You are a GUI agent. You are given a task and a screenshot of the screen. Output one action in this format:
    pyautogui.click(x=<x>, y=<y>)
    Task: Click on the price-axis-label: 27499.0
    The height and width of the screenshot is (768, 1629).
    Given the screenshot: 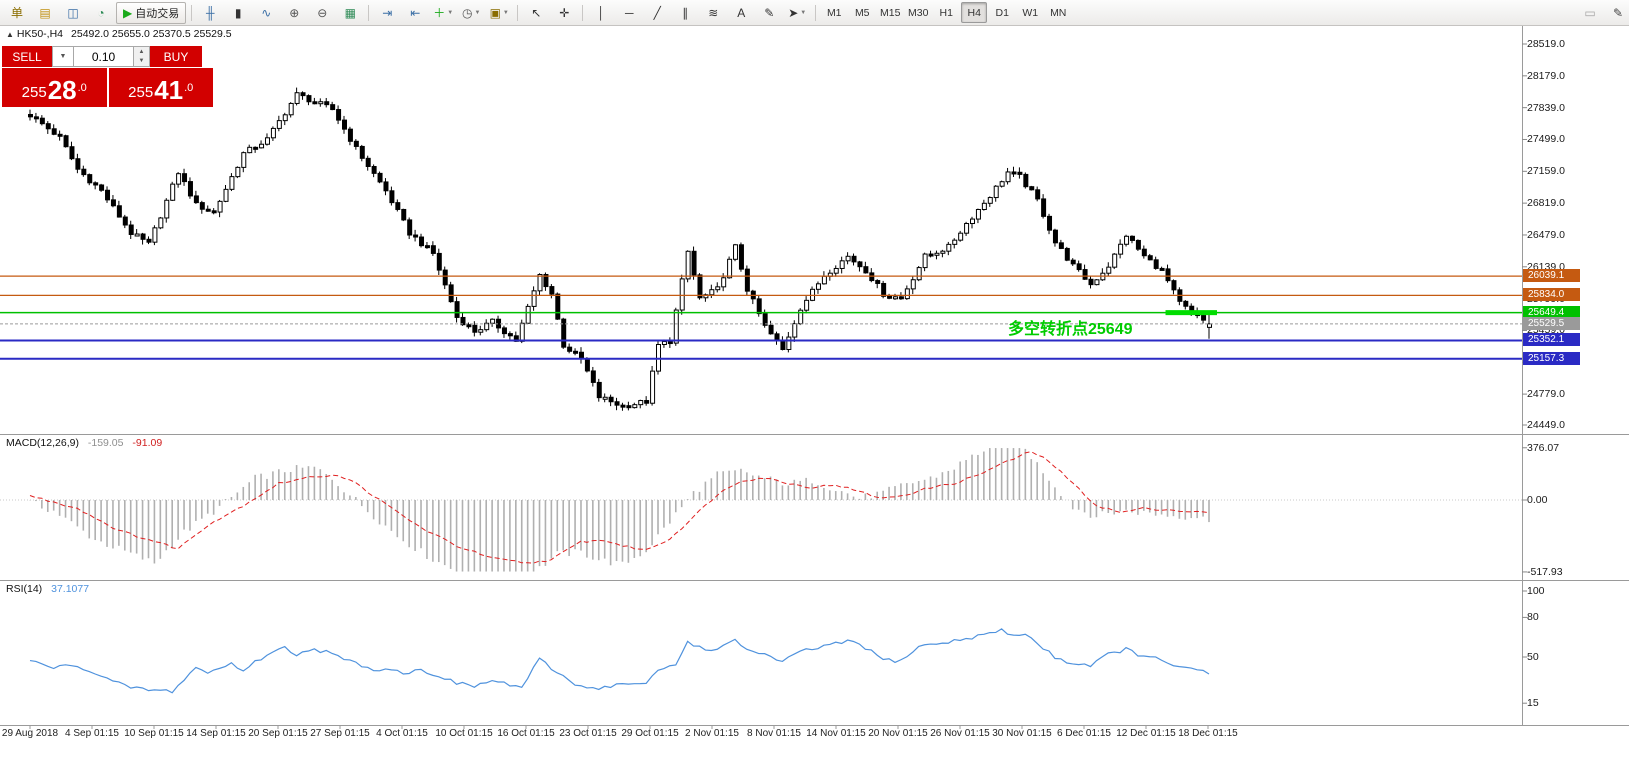 What is the action you would take?
    pyautogui.click(x=1546, y=139)
    